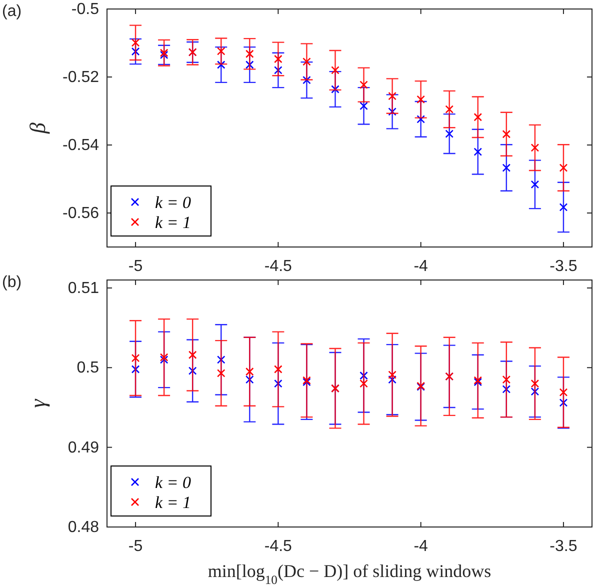 The height and width of the screenshot is (588, 603). I want to click on y-tick-label: -0.56, so click(81, 213).